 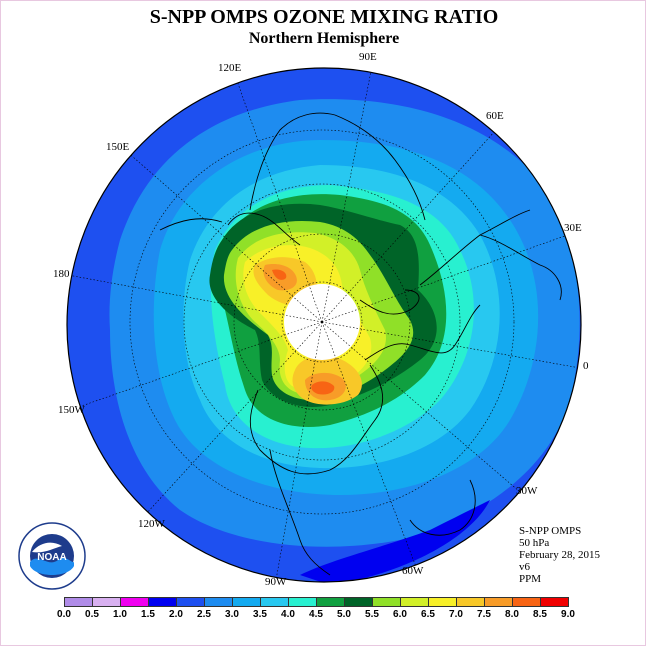 I want to click on colorbar-tick-label: 3.0, so click(x=232, y=614).